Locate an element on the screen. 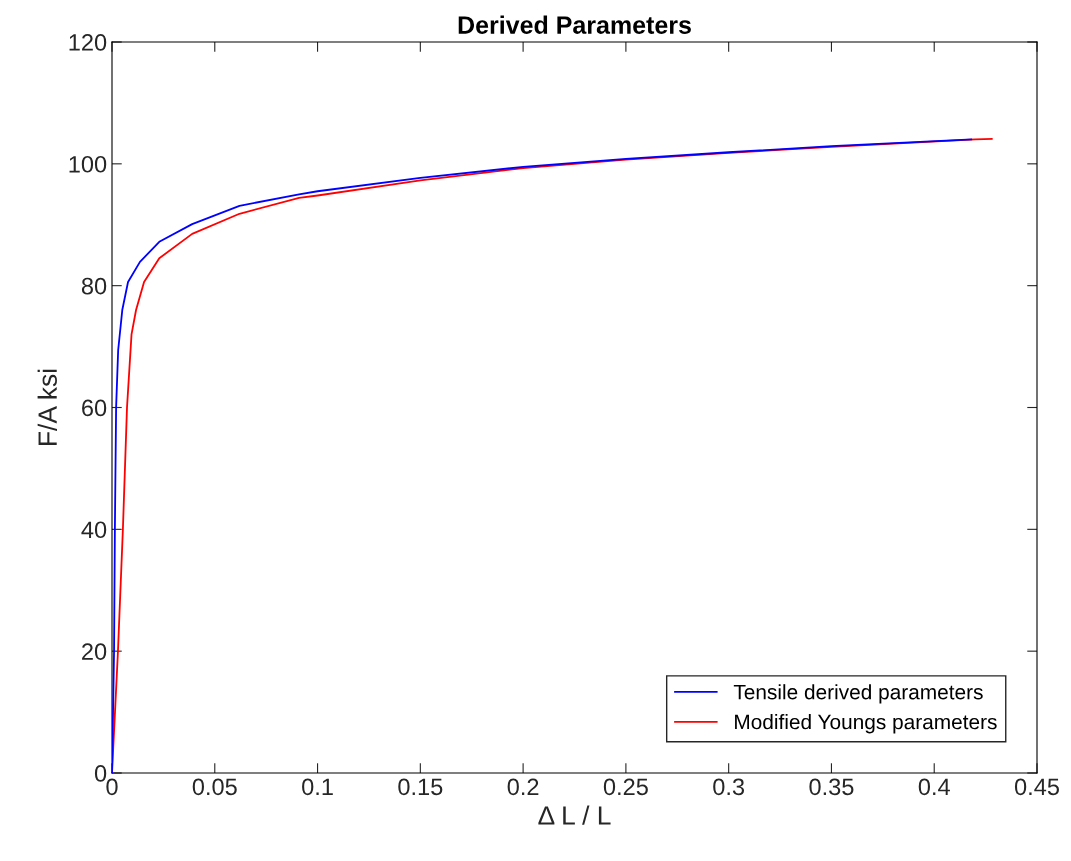 Image resolution: width=1071 pixels, height=861 pixels. y-tick-label: 60 is located at coordinates (94, 408).